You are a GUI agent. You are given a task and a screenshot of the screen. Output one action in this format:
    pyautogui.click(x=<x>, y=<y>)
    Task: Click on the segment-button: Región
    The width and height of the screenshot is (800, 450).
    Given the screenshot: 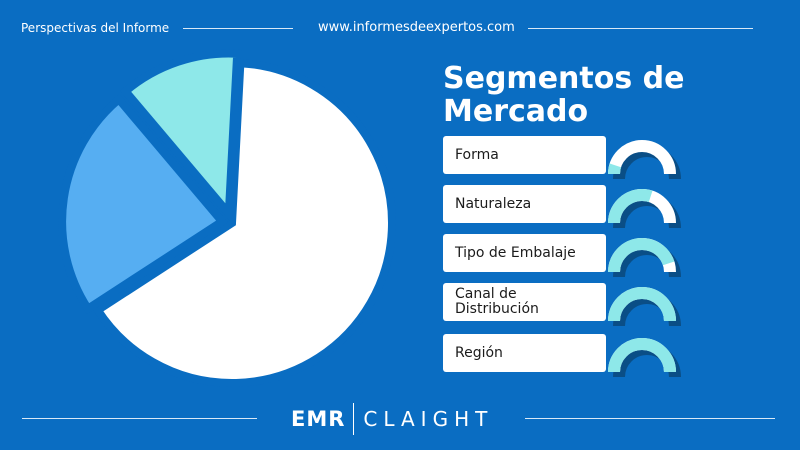 What is the action you would take?
    pyautogui.click(x=524, y=353)
    